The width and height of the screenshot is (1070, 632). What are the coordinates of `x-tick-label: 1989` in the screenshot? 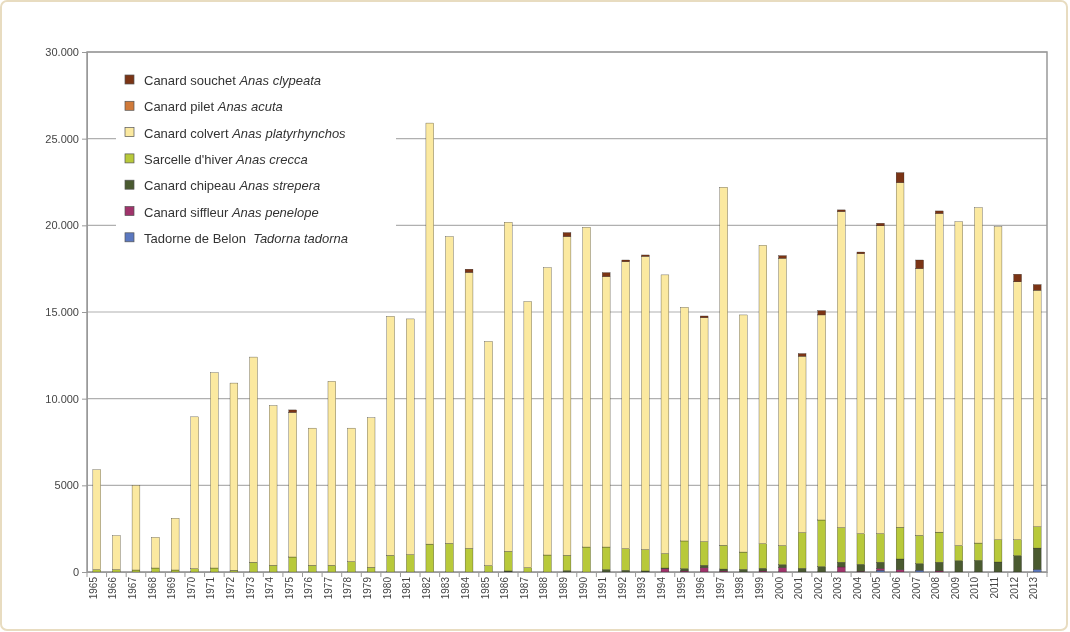 It's located at (563, 588).